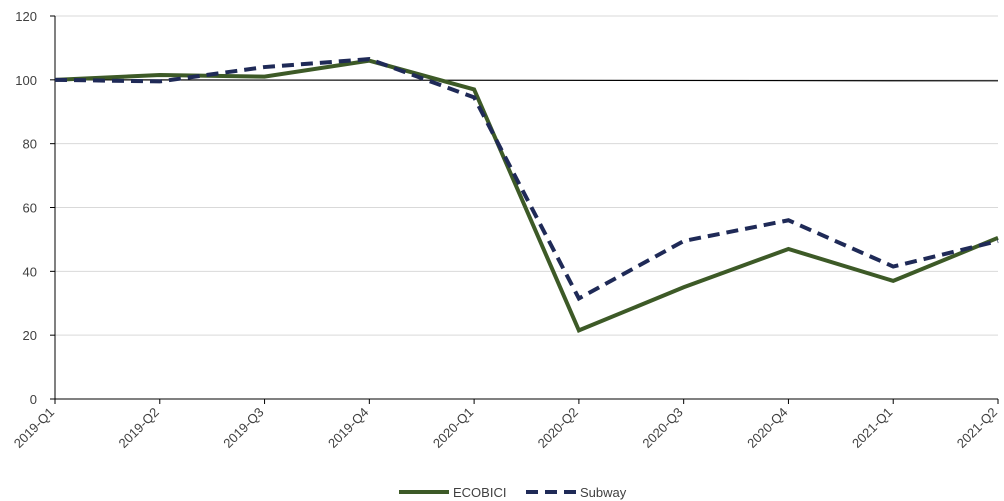 Image resolution: width=1004 pixels, height=501 pixels. I want to click on y-tick-label: 40, so click(30, 271).